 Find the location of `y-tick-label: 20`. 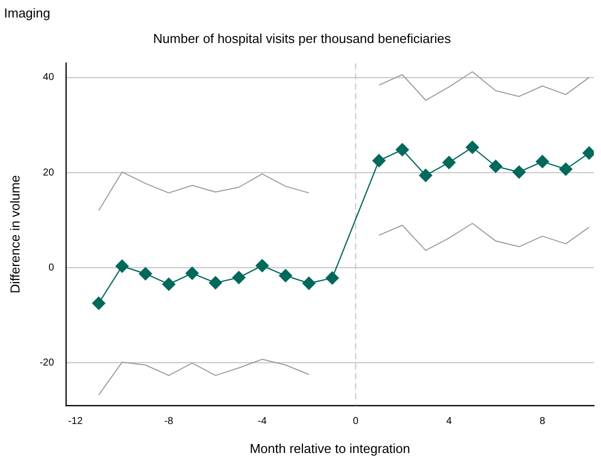

y-tick-label: 20 is located at coordinates (48, 172).